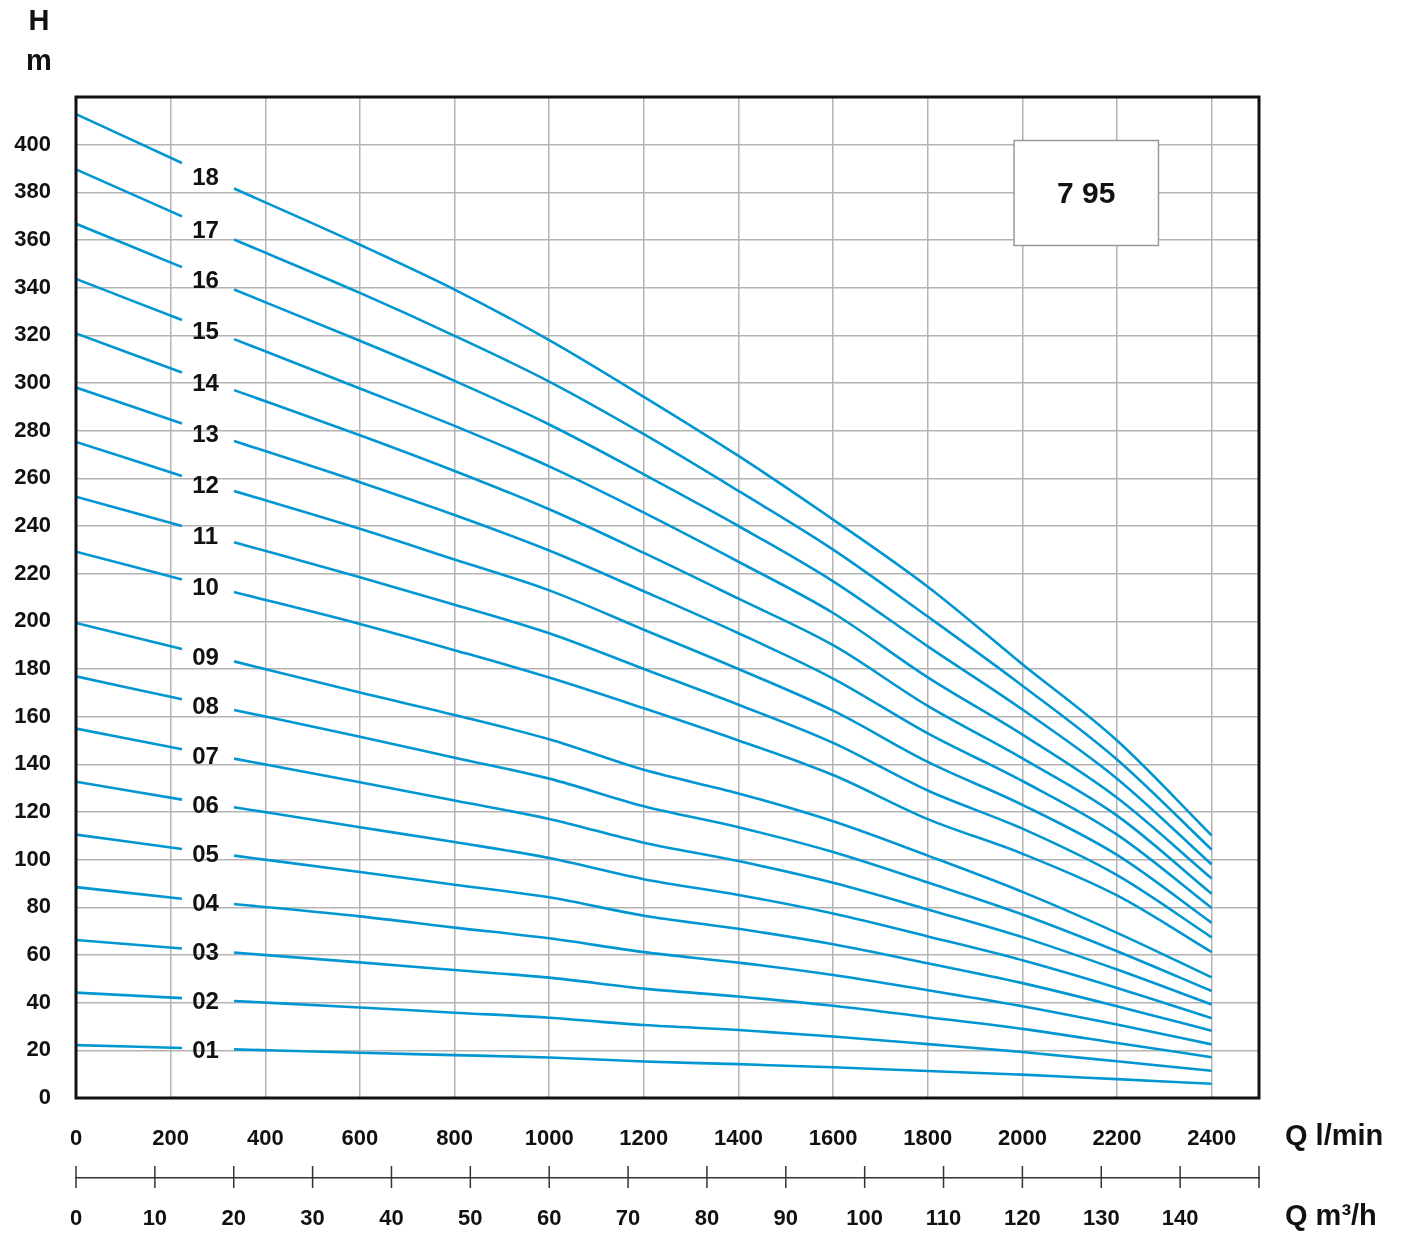  What do you see at coordinates (206, 902) in the screenshot?
I see `series-label: 04` at bounding box center [206, 902].